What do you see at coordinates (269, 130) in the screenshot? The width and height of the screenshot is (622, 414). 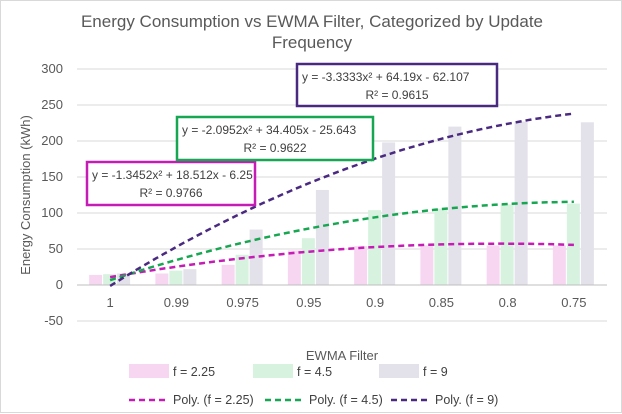 I see `trendline-equation: y = -2.0952x² + 34.405x - 25.643` at bounding box center [269, 130].